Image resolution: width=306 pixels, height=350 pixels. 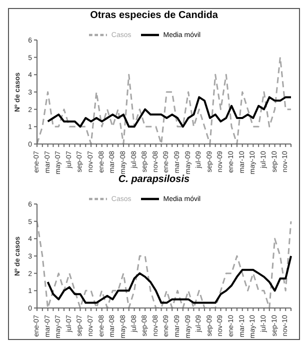 What do you see at coordinates (154, 180) in the screenshot?
I see `chart-title: C. parapsilosis` at bounding box center [154, 180].